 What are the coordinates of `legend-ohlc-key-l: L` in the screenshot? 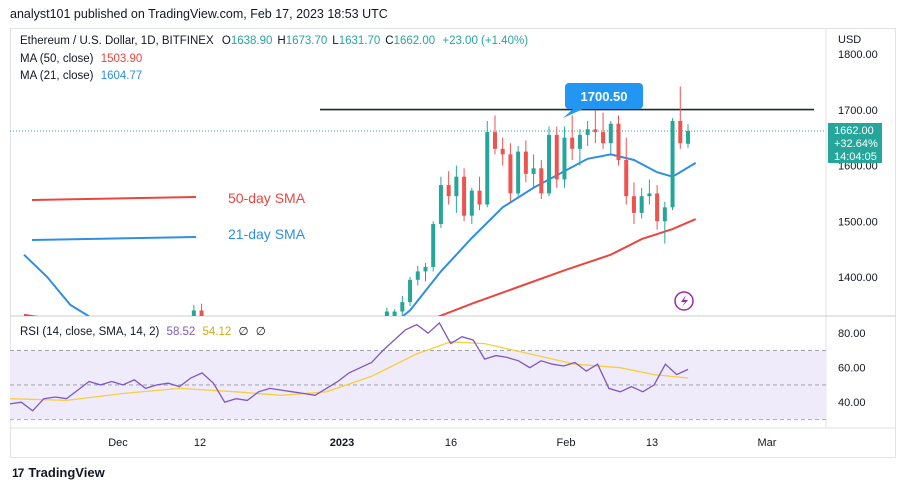 It's located at (335, 41).